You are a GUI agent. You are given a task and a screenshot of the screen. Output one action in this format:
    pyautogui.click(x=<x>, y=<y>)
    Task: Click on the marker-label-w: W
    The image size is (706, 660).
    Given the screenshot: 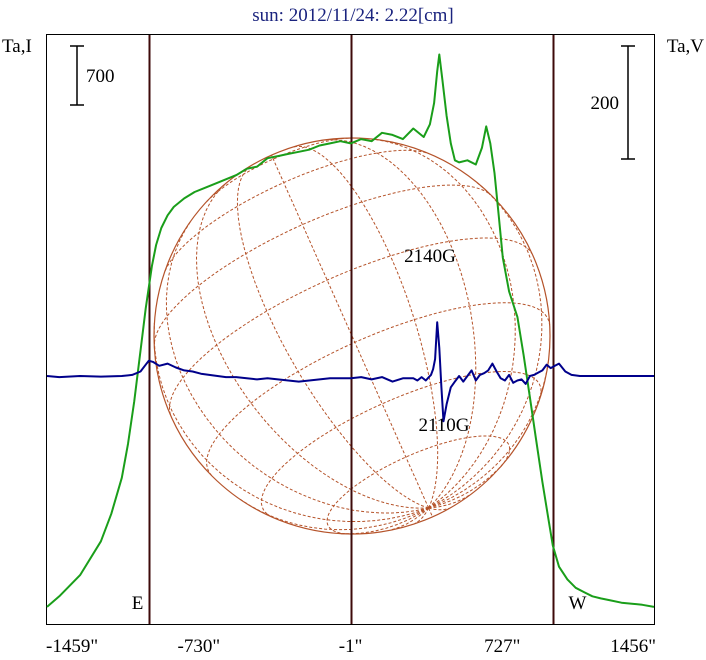 What is the action you would take?
    pyautogui.click(x=578, y=603)
    